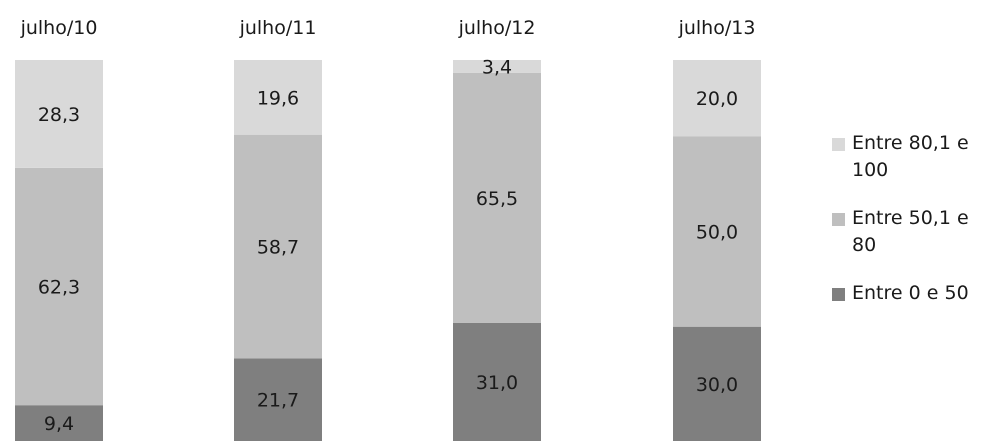 The height and width of the screenshot is (441, 989). Describe the element at coordinates (59, 28) in the screenshot. I see `category-label-julho-10: julho/10` at that location.